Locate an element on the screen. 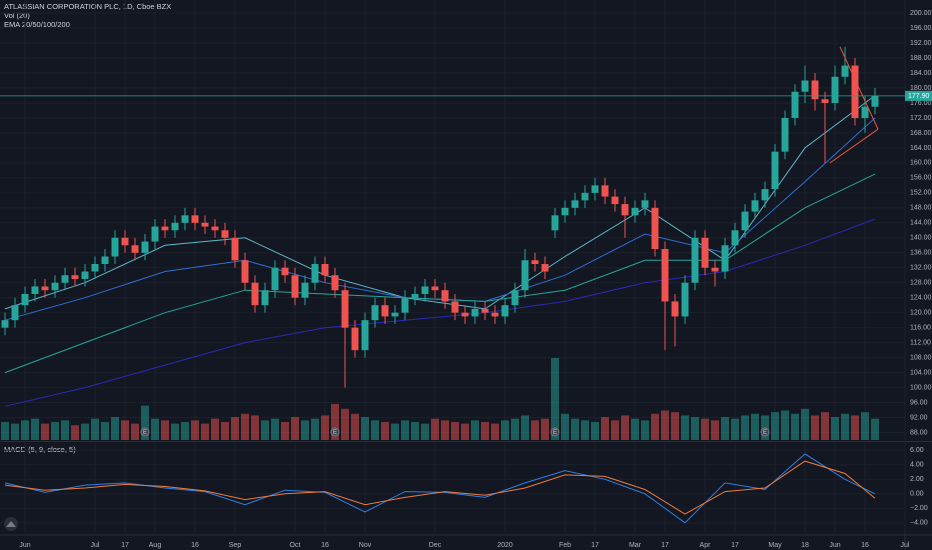  macd-tick-label: −2.00 is located at coordinates (919, 508).